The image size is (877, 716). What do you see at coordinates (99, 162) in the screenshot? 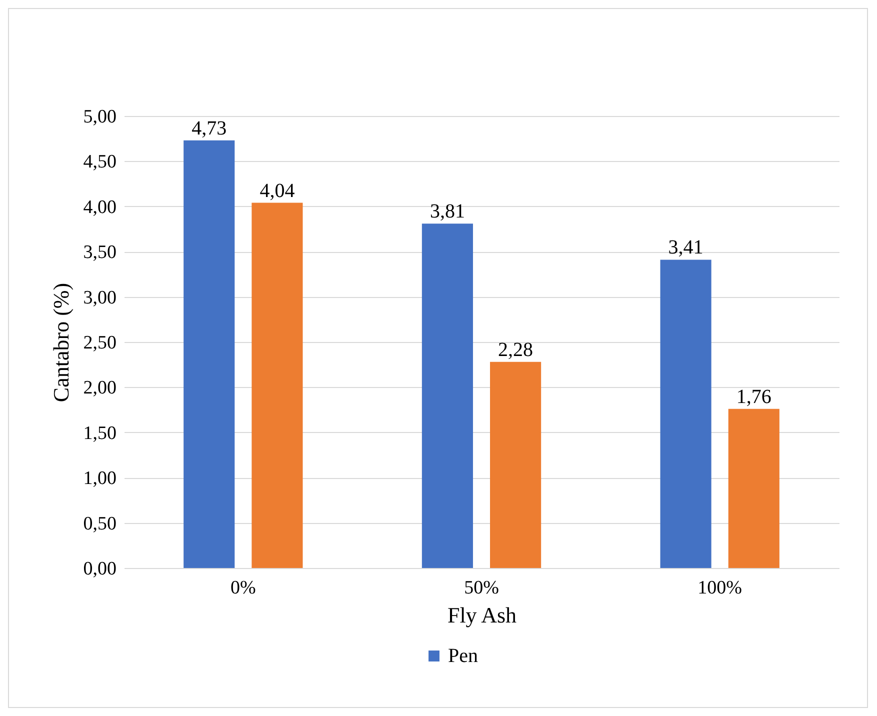
I see `y-tick-label: 4,50` at bounding box center [99, 162].